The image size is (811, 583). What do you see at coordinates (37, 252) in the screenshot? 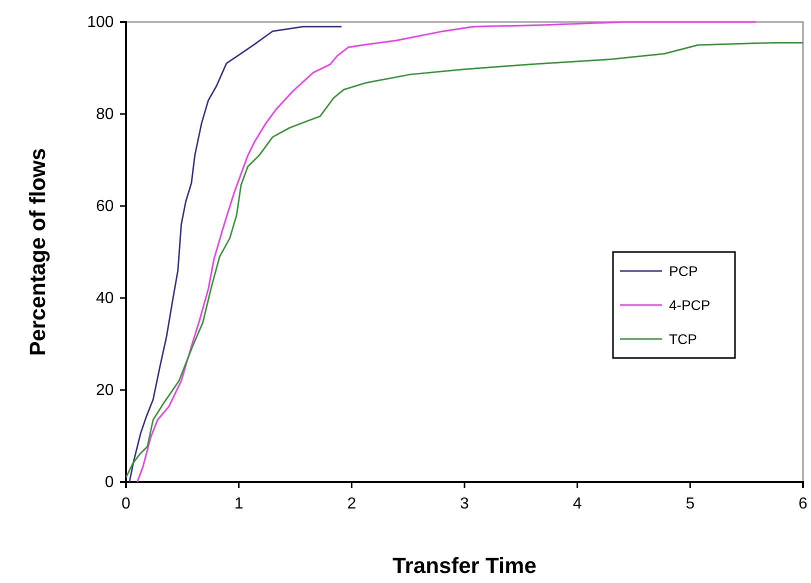
I see `y-axis-title: Percentage of flows` at bounding box center [37, 252].